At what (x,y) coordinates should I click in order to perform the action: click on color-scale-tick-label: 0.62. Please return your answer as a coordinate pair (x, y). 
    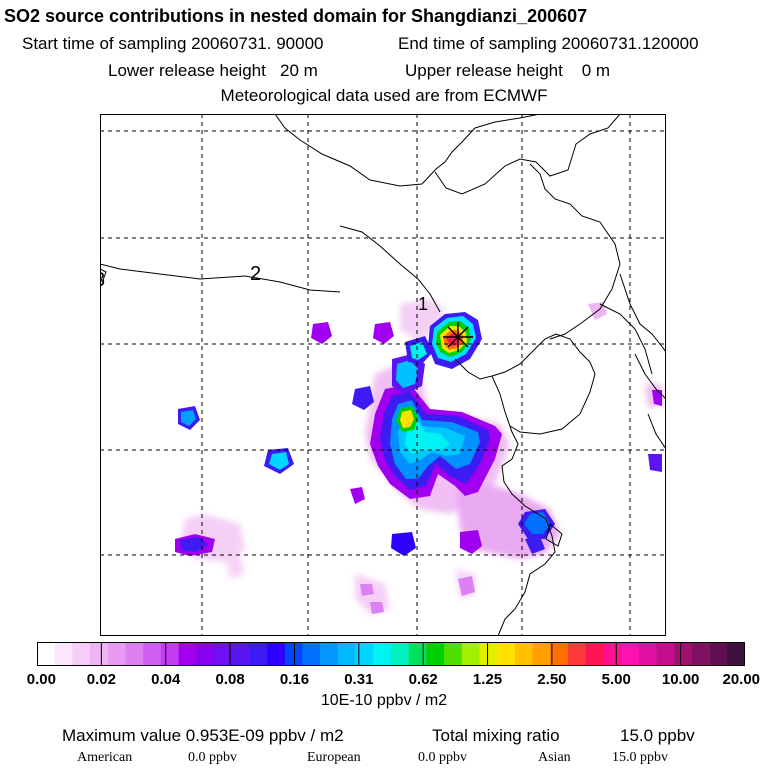
    Looking at the image, I should click on (423, 679).